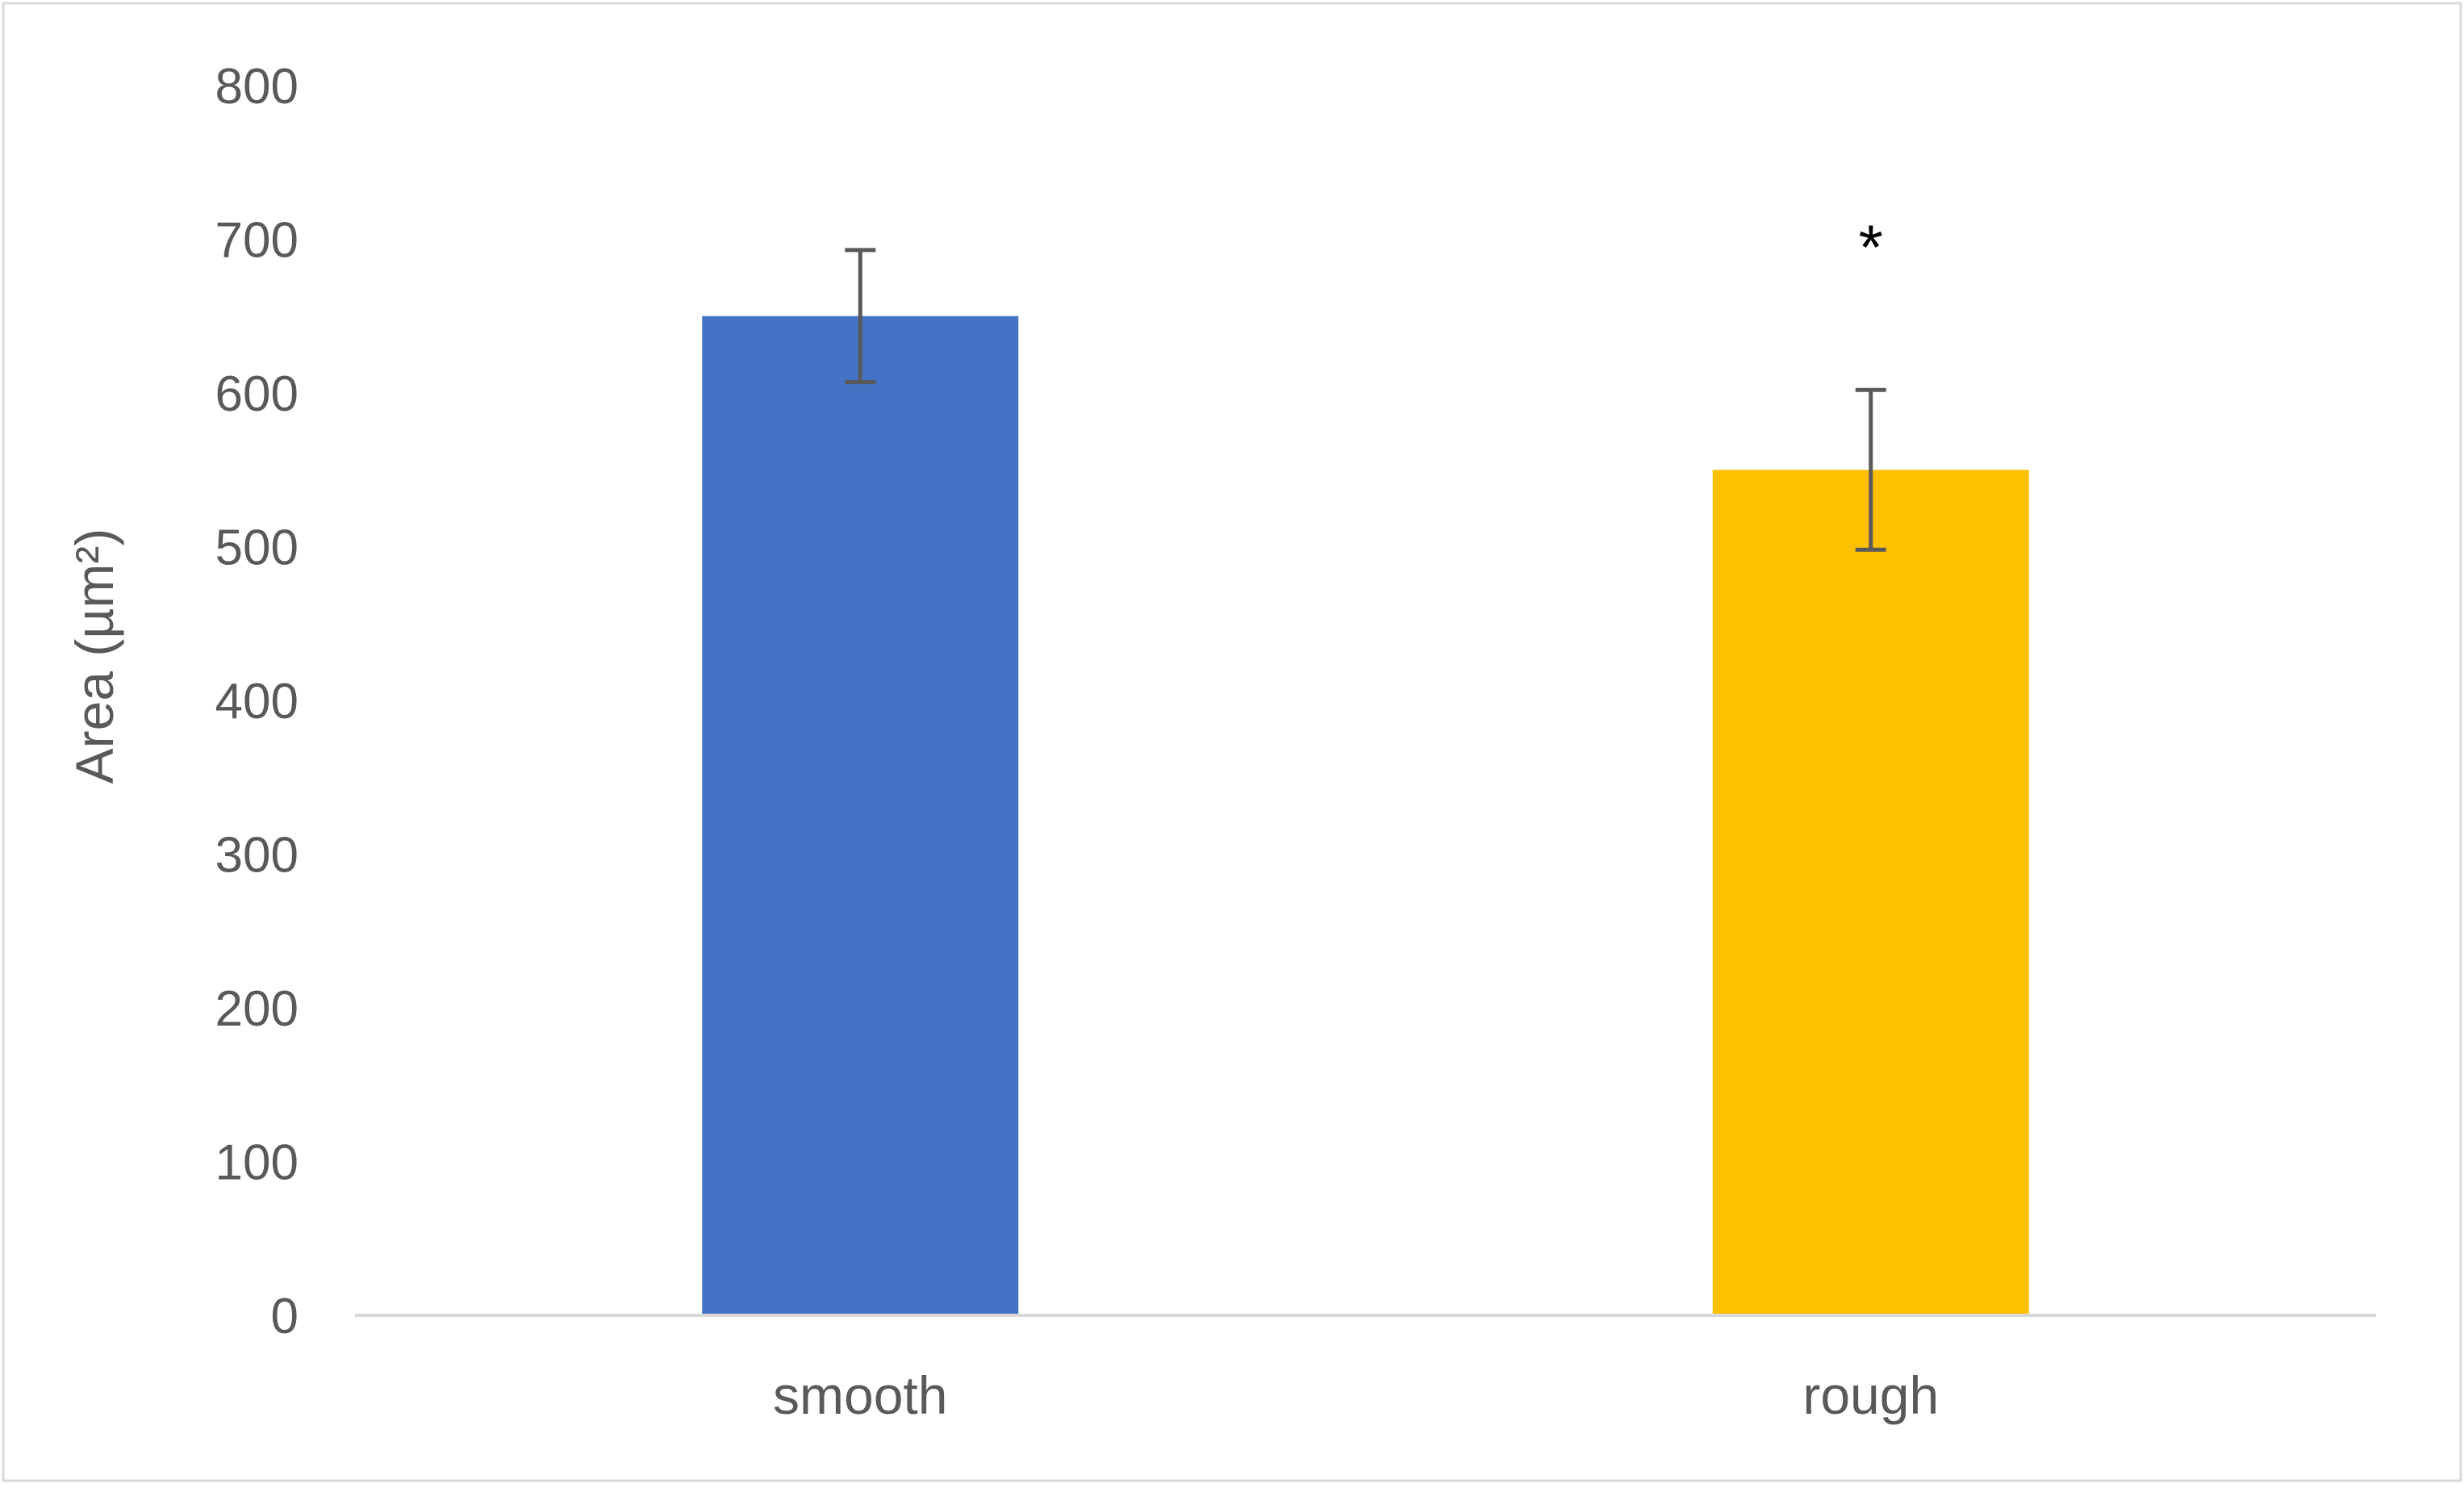 This screenshot has height=1488, width=2464. What do you see at coordinates (257, 1163) in the screenshot?
I see `y-tick-label: 100` at bounding box center [257, 1163].